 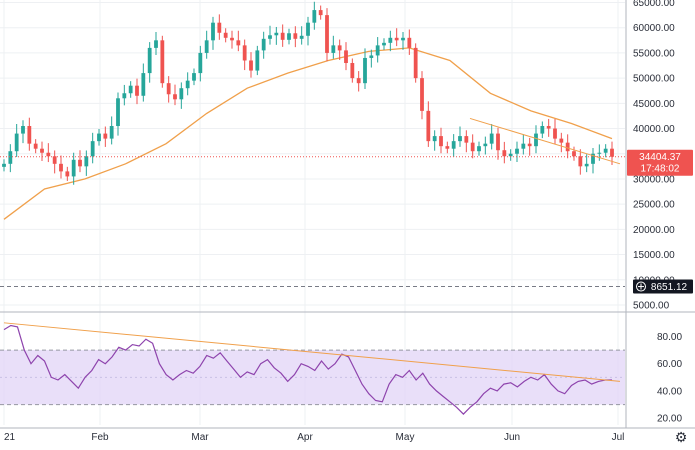 I want to click on price-tick-label: 30000.00, so click(x=654, y=179).